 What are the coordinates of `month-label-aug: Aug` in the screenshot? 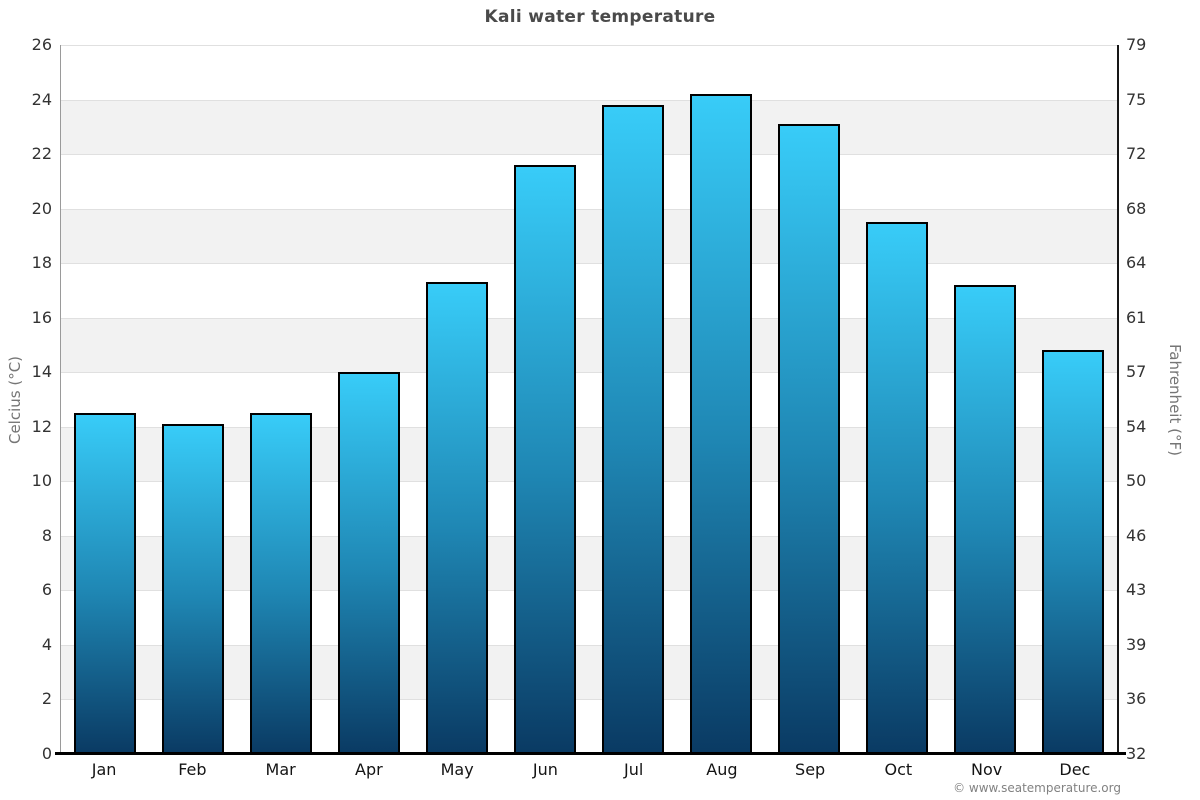 It's located at (722, 769).